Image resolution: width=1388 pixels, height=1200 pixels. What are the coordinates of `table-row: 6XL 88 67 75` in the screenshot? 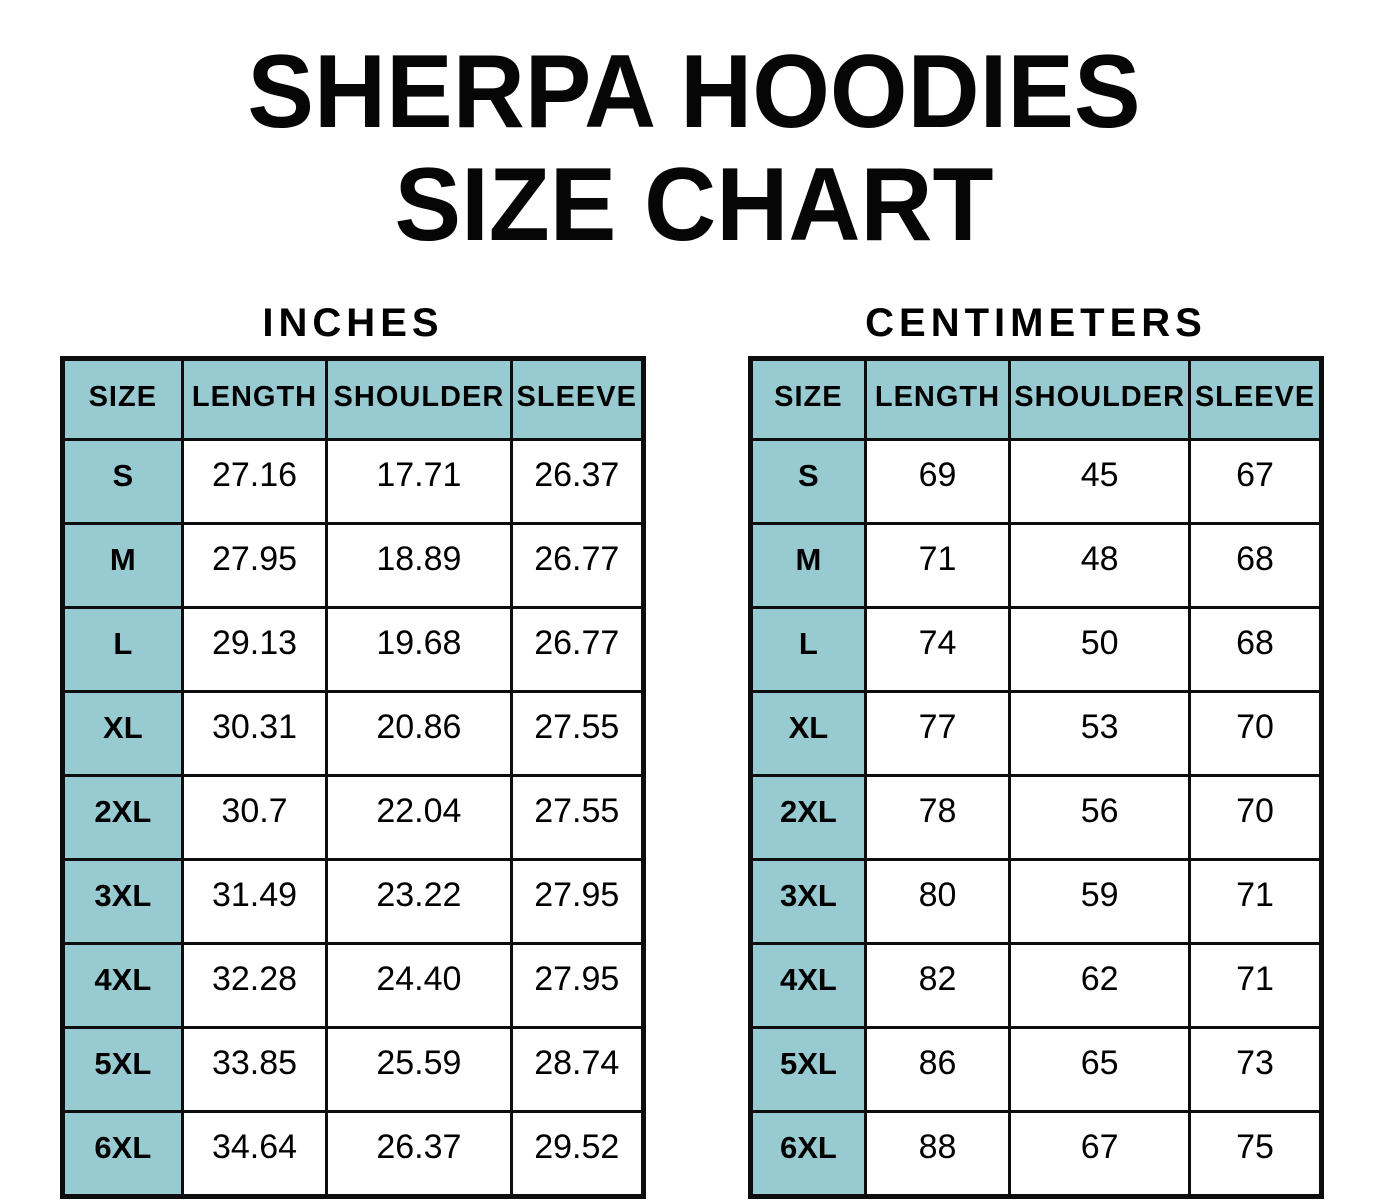 It's located at (1036, 1153).